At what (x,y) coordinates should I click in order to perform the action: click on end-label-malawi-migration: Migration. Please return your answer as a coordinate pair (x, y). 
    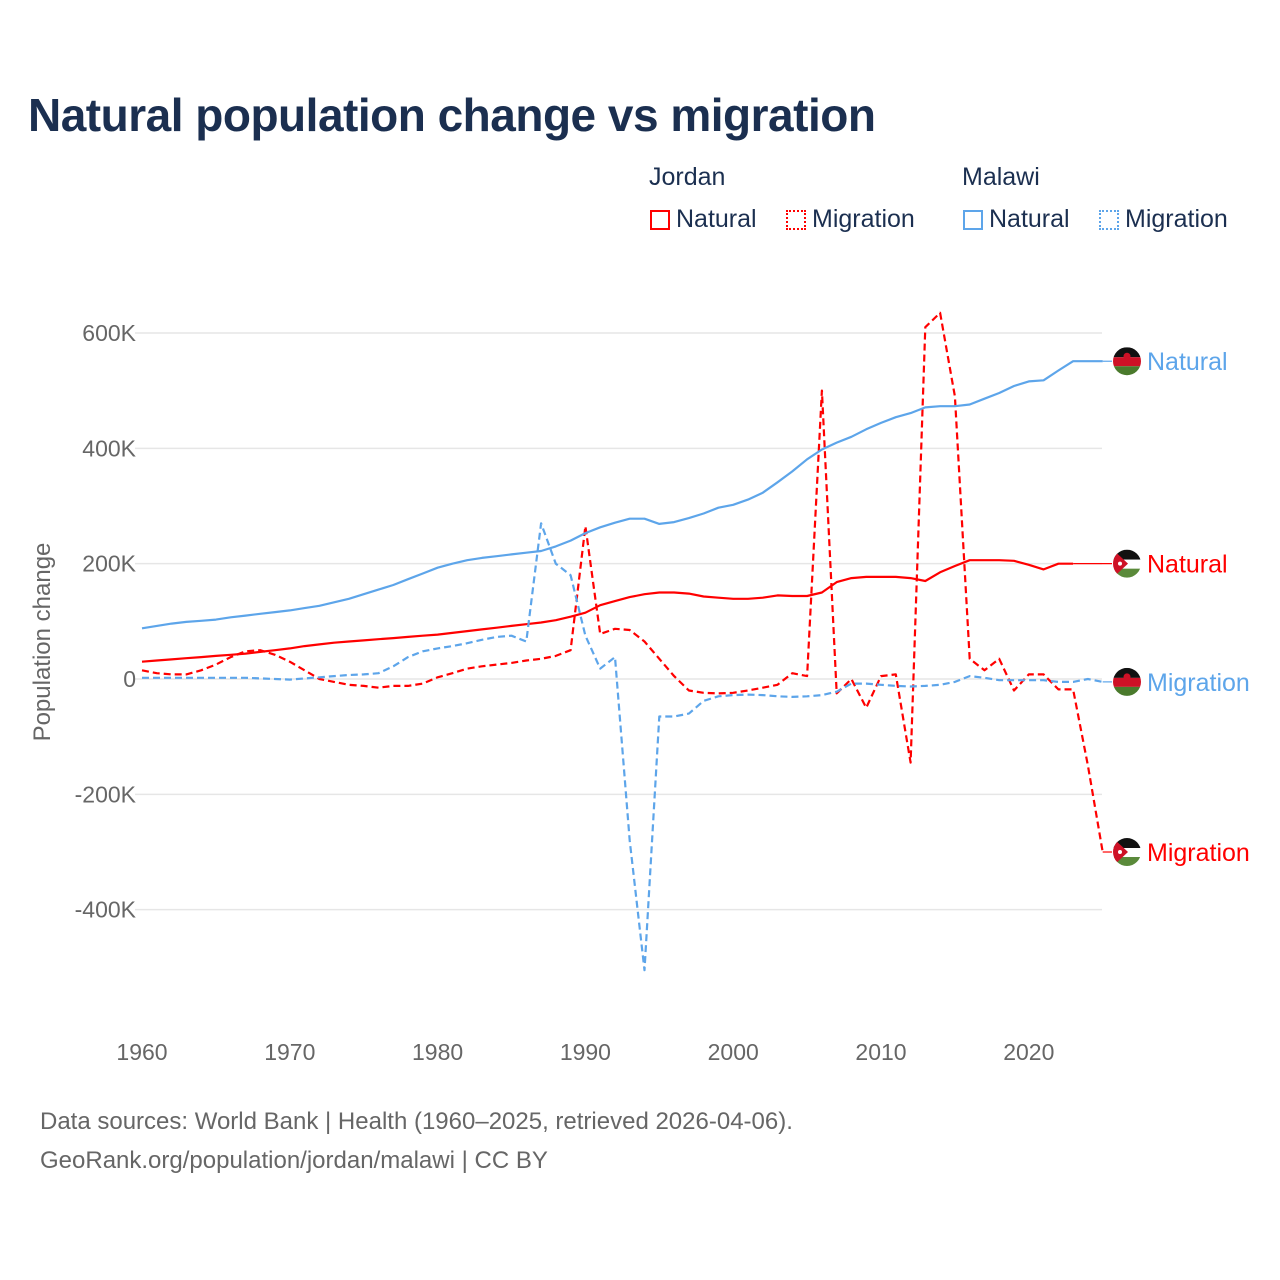
    Looking at the image, I should click on (1198, 683).